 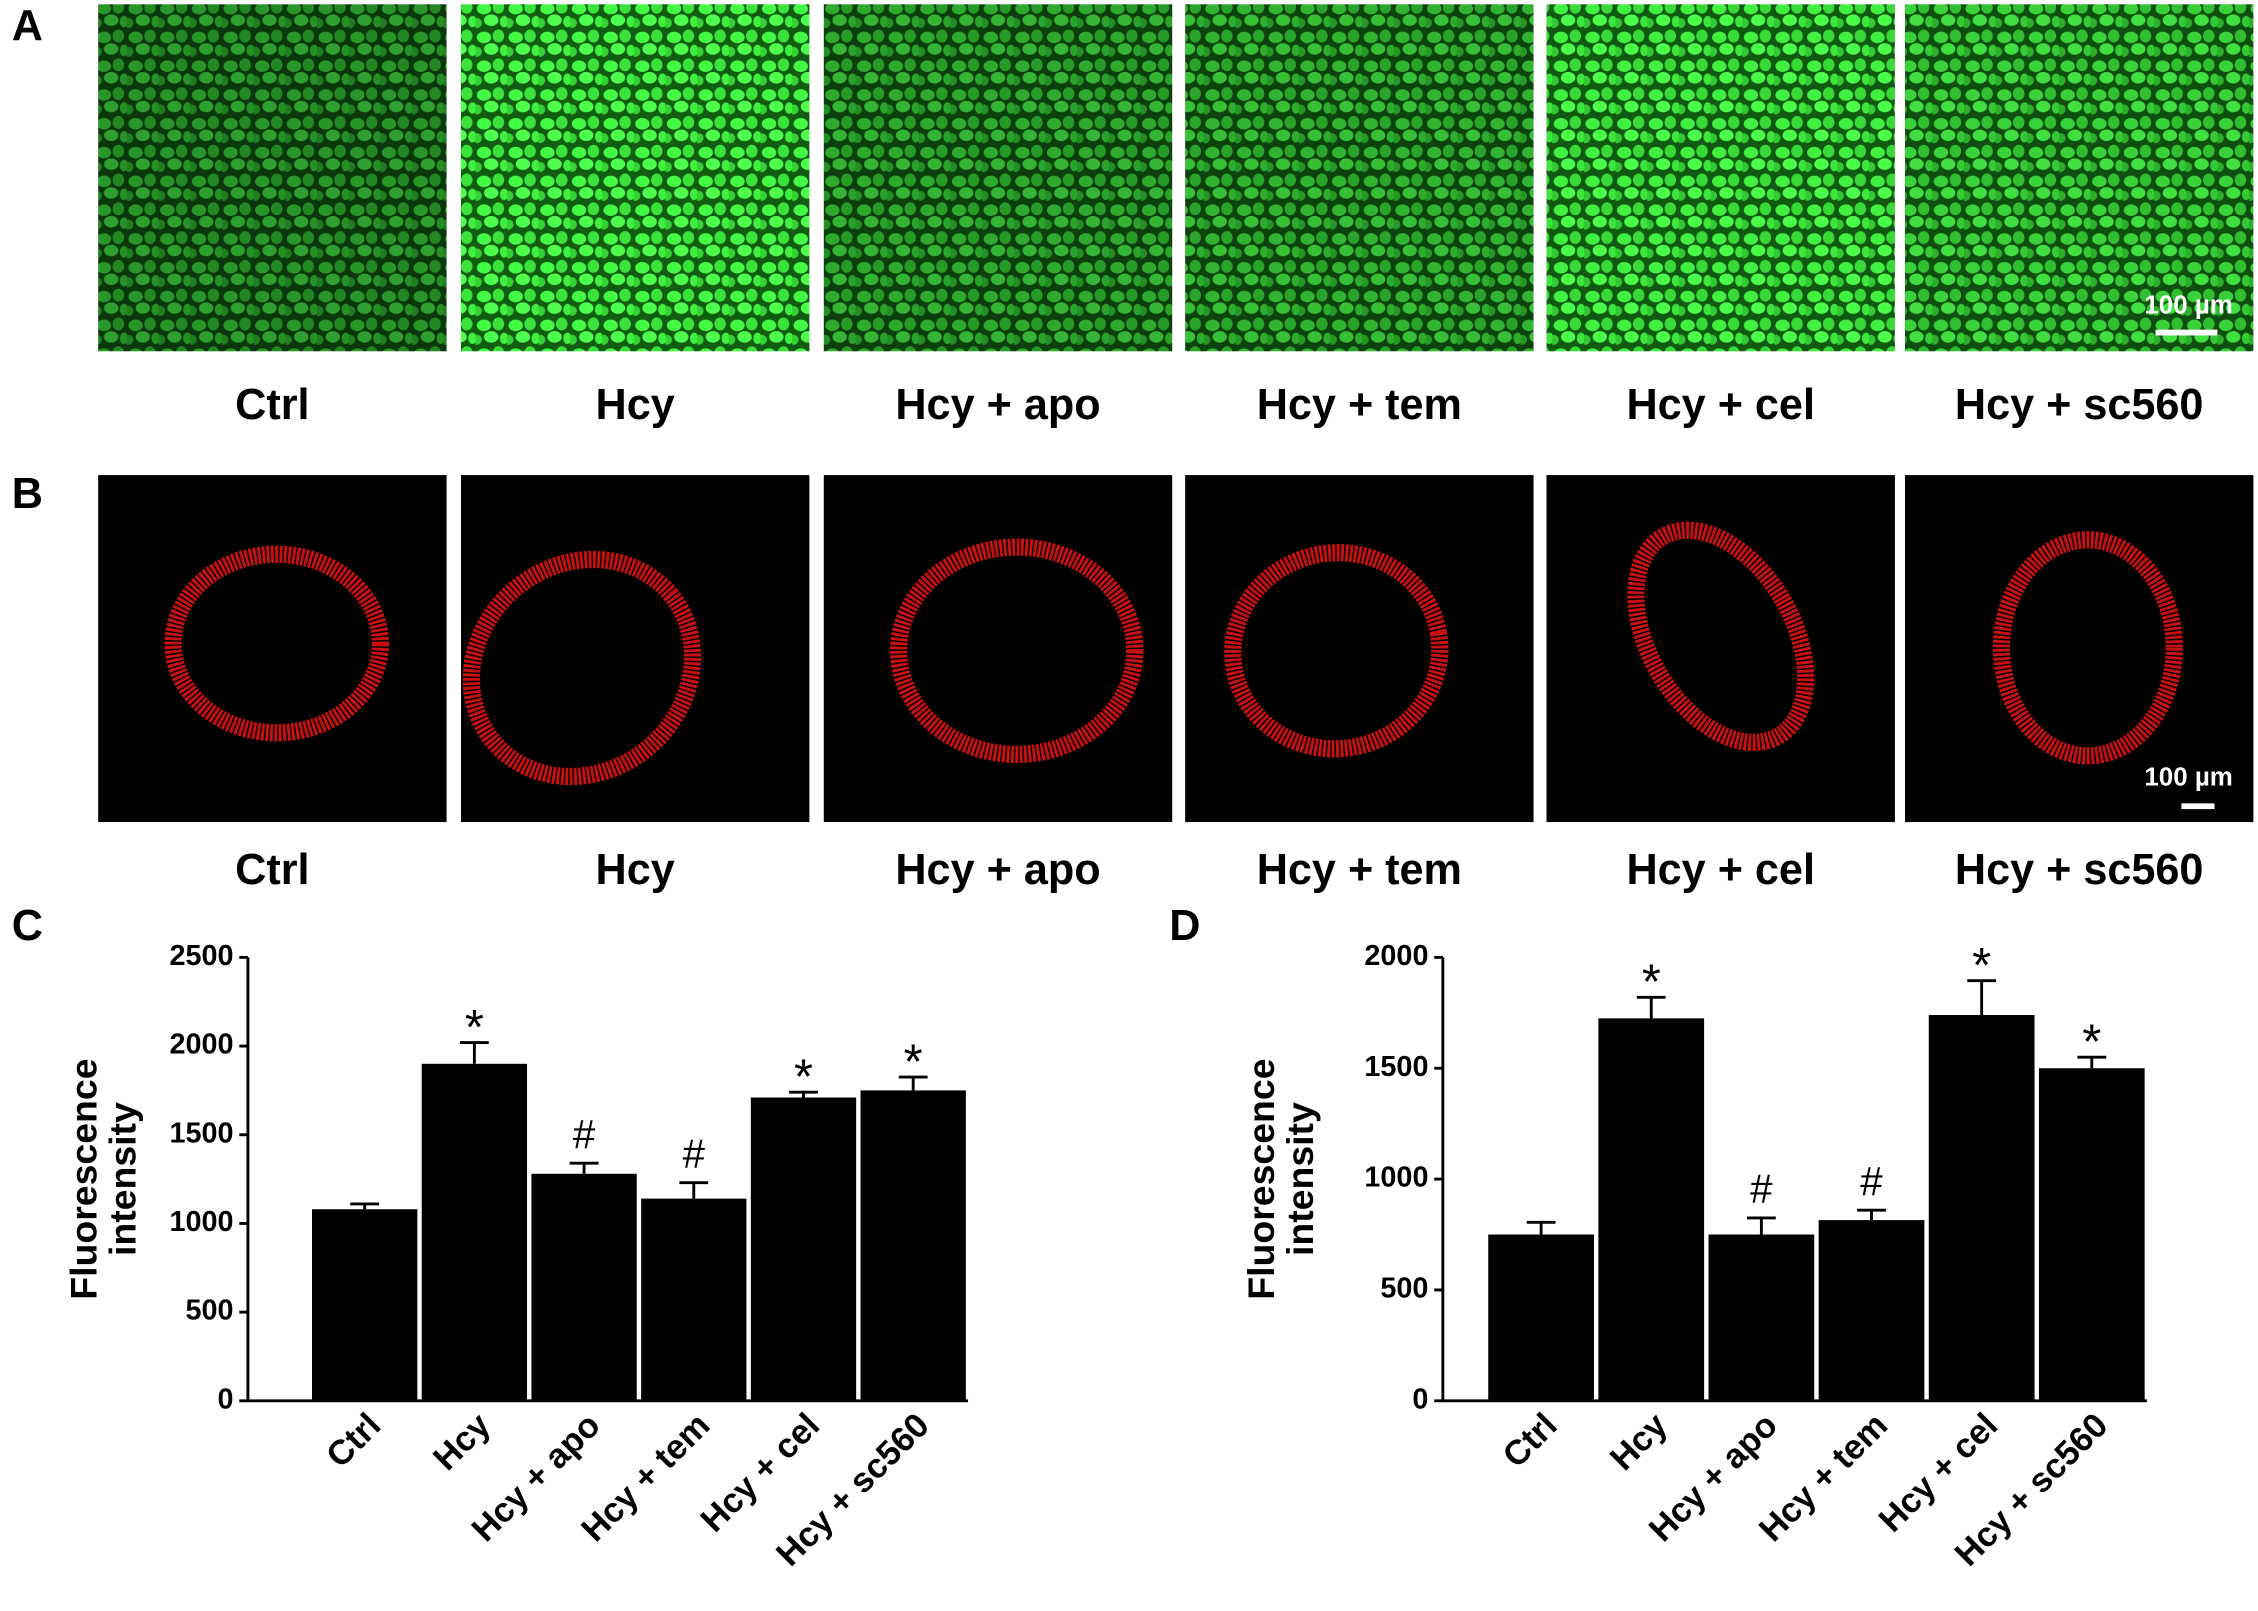 What do you see at coordinates (27, 926) in the screenshot?
I see `panel-label: C` at bounding box center [27, 926].